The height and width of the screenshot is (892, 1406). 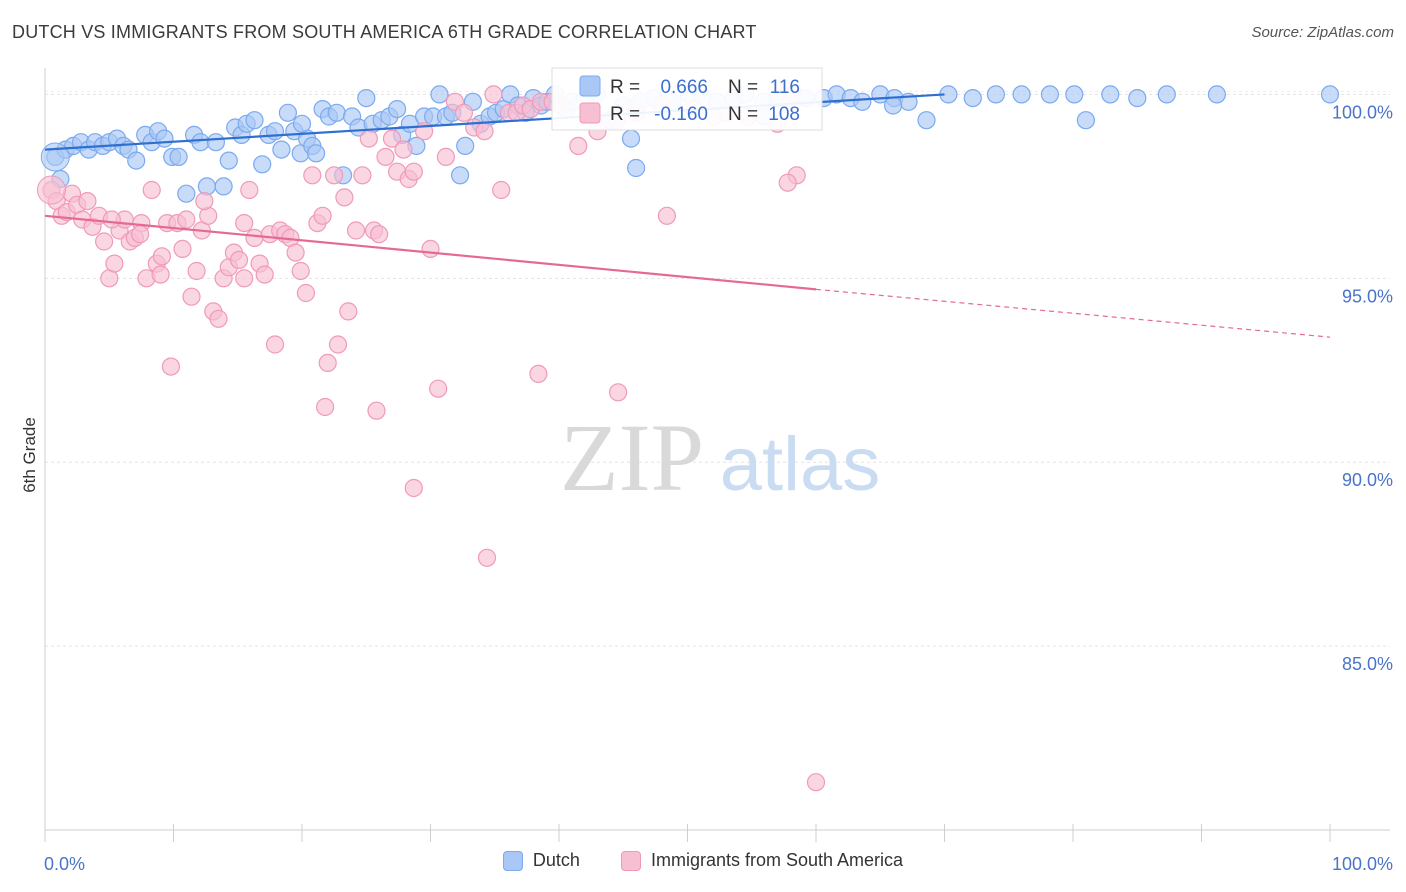 I want to click on legend-swatch-immigrants, so click(x=630, y=860).